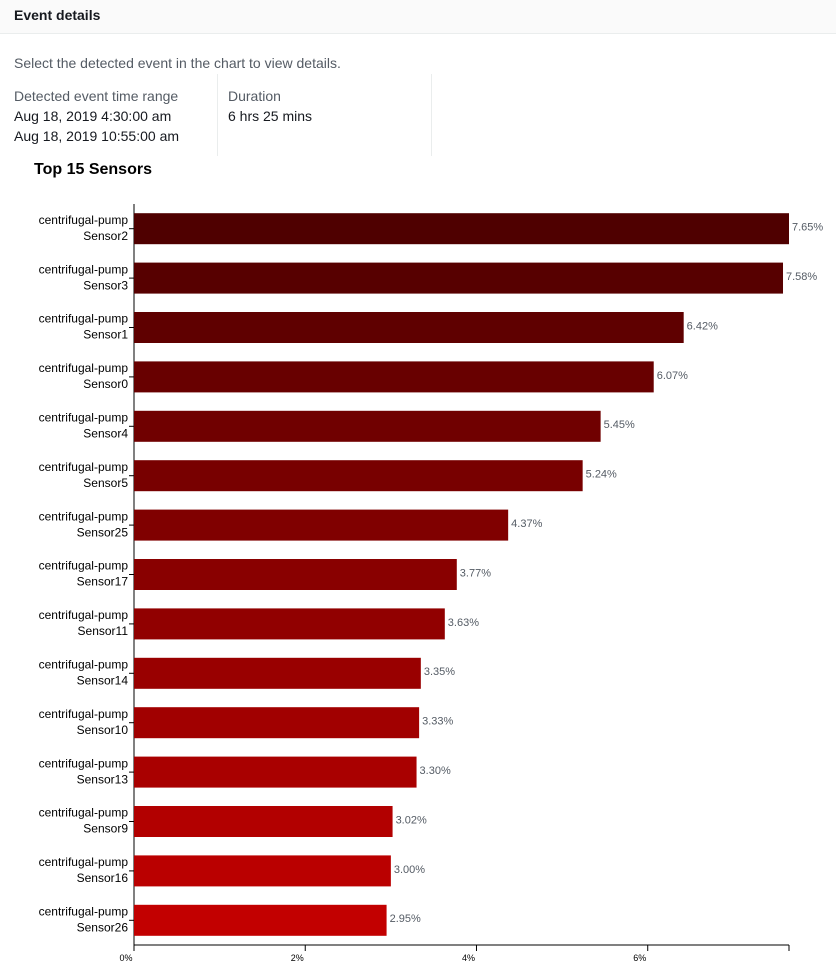 This screenshot has width=836, height=976. Describe the element at coordinates (105, 236) in the screenshot. I see `y-tick-label-line2: Sensor2` at that location.